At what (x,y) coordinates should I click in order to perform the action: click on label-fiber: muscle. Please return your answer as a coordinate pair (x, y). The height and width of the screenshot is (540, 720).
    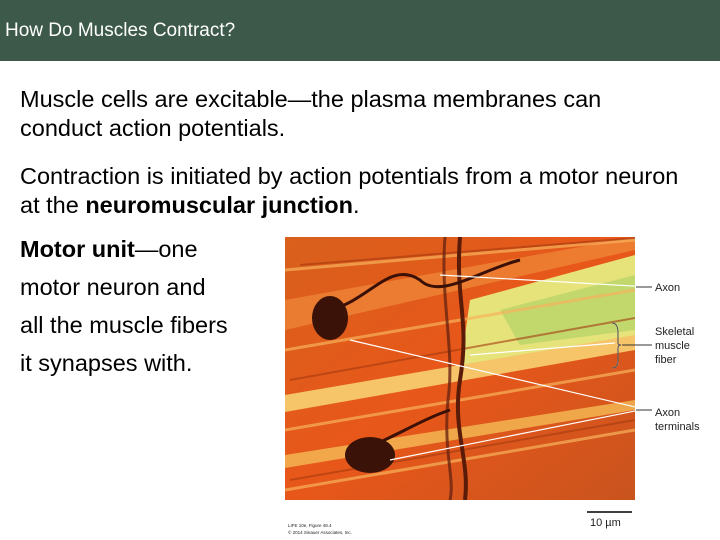
    Looking at the image, I should click on (672, 346).